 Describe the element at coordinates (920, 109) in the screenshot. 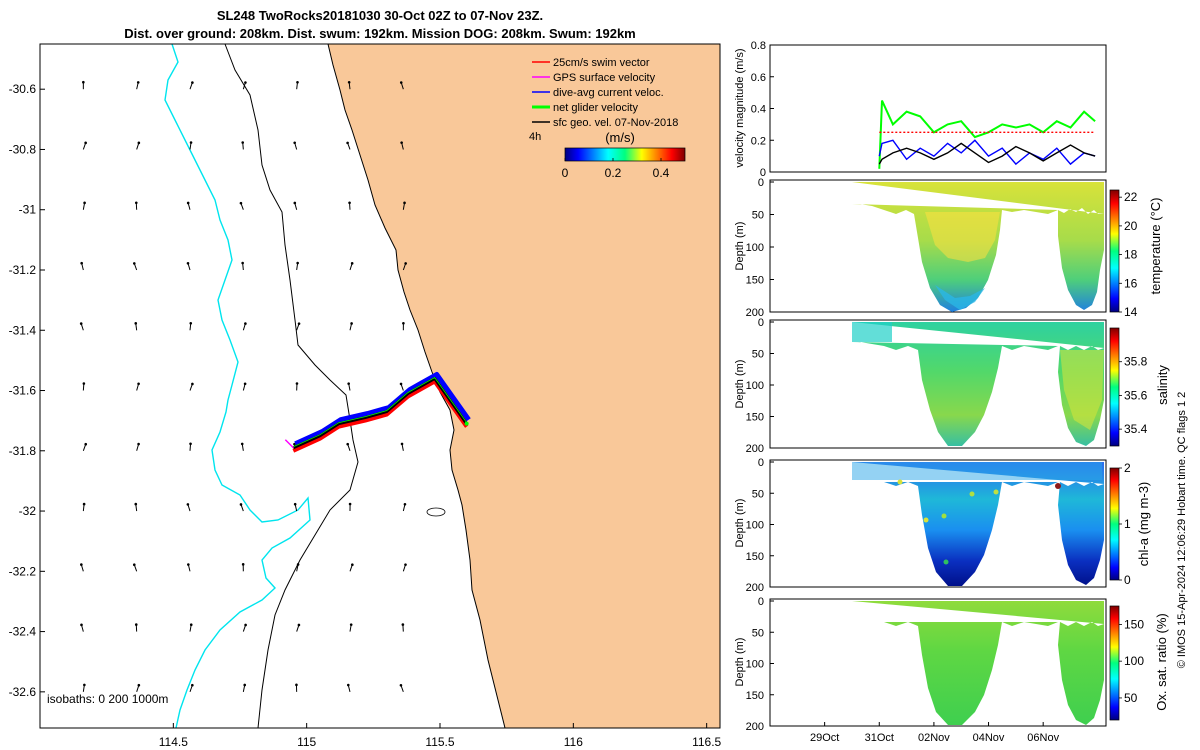

I see `velocity-panel: 0 0.2 0.4 0.6 0.8 velocity magnitude (m/s)` at that location.